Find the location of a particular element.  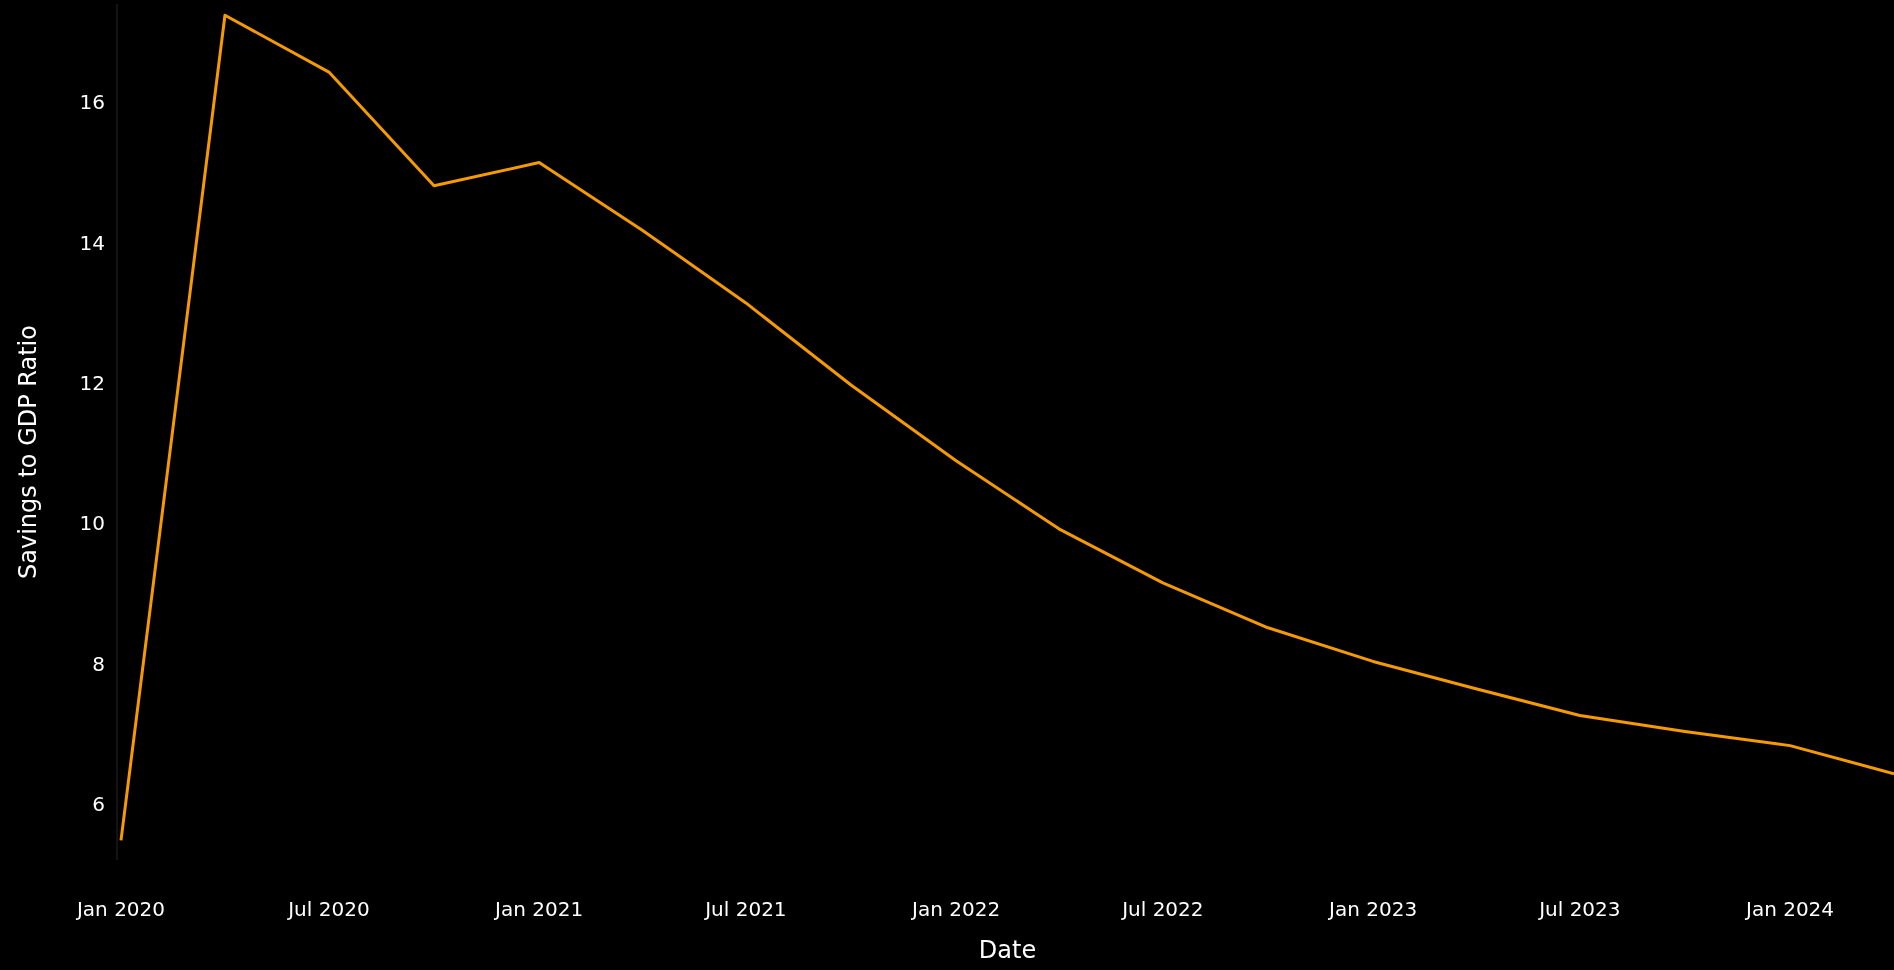

x-tick-label: Jan 2024 is located at coordinates (1789, 909).